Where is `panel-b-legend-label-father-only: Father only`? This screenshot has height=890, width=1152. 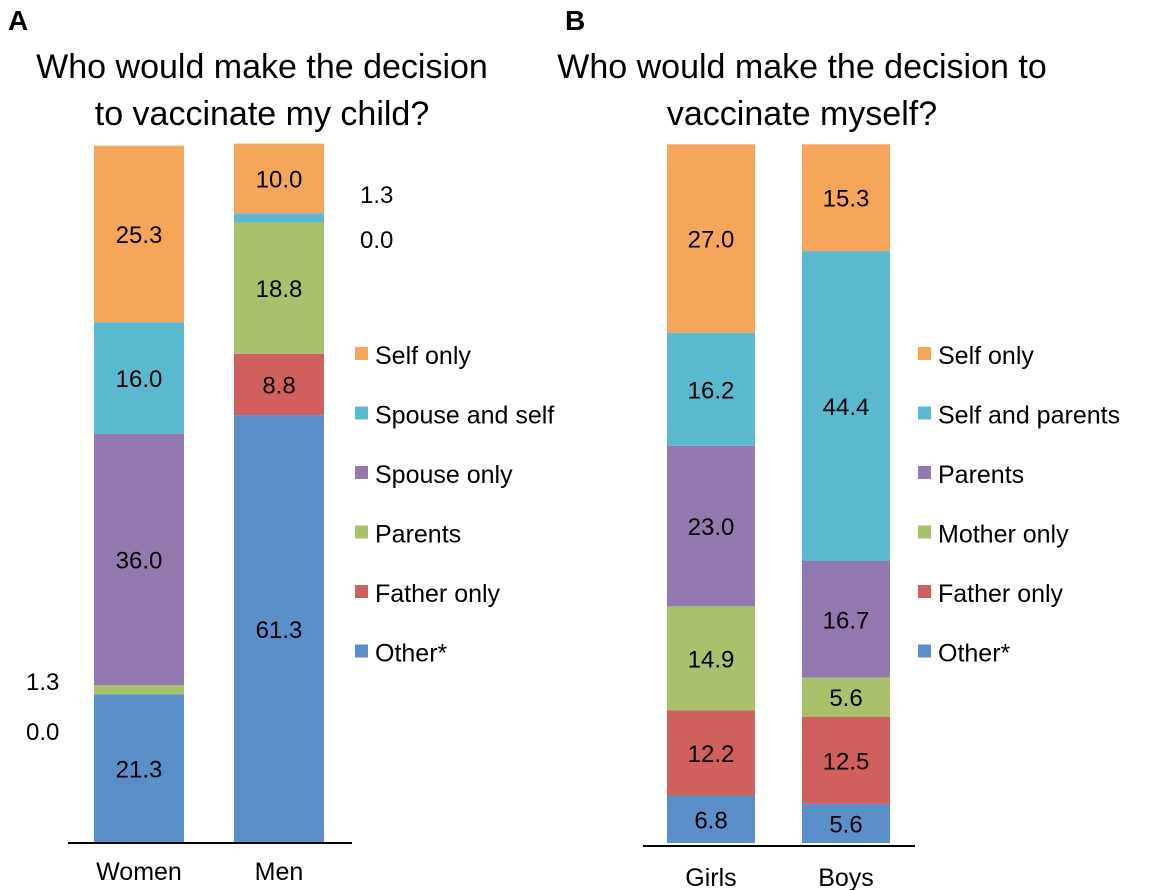 panel-b-legend-label-father-only: Father only is located at coordinates (1001, 594).